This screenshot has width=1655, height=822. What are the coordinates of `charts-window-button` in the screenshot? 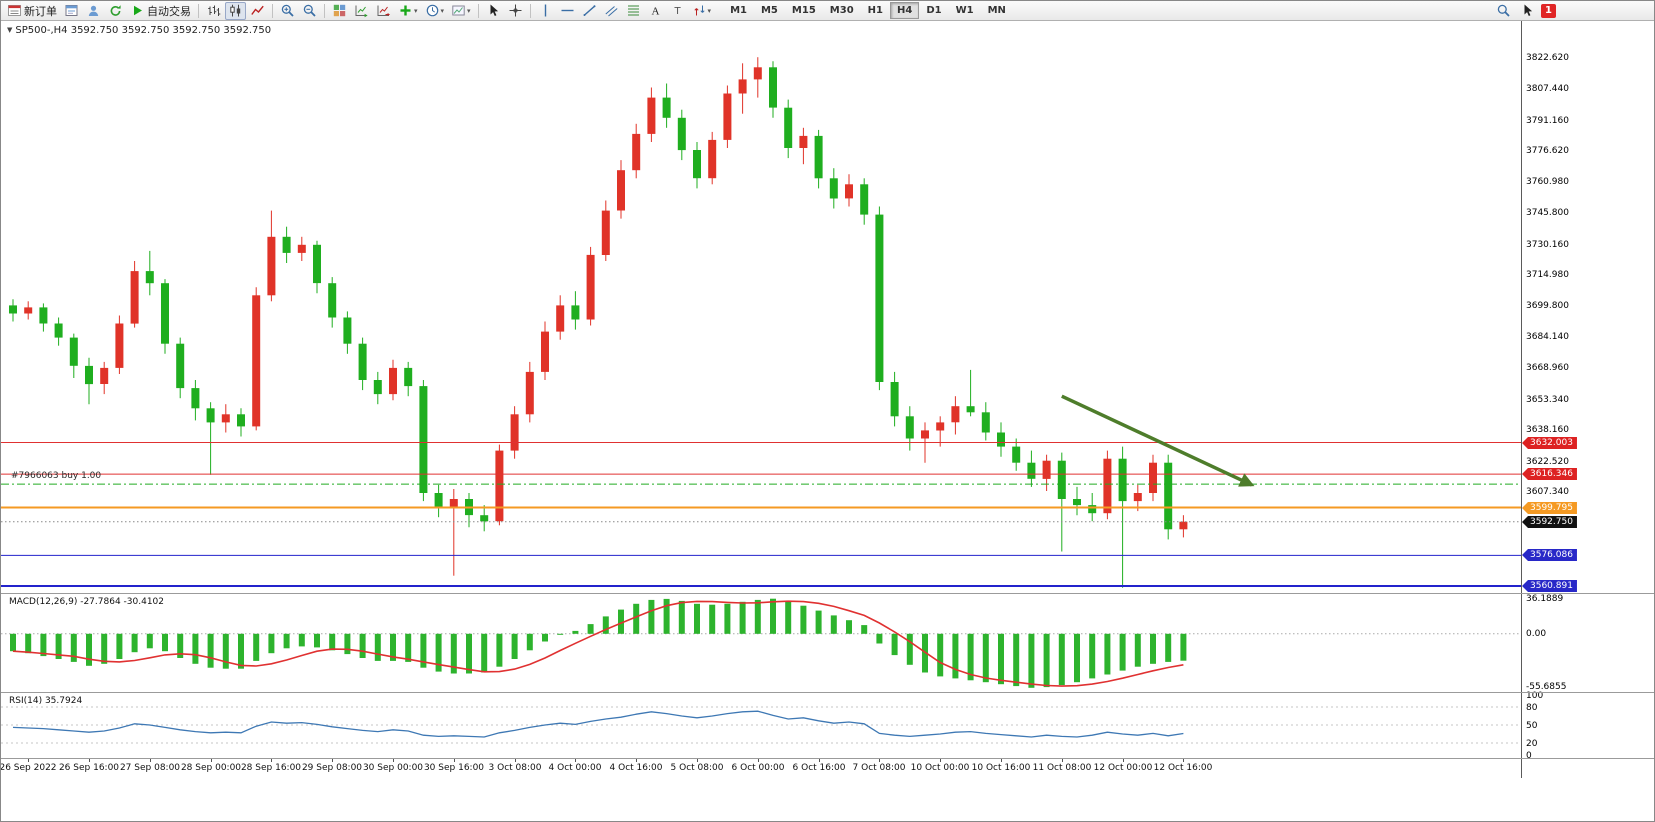 It's located at (71, 11).